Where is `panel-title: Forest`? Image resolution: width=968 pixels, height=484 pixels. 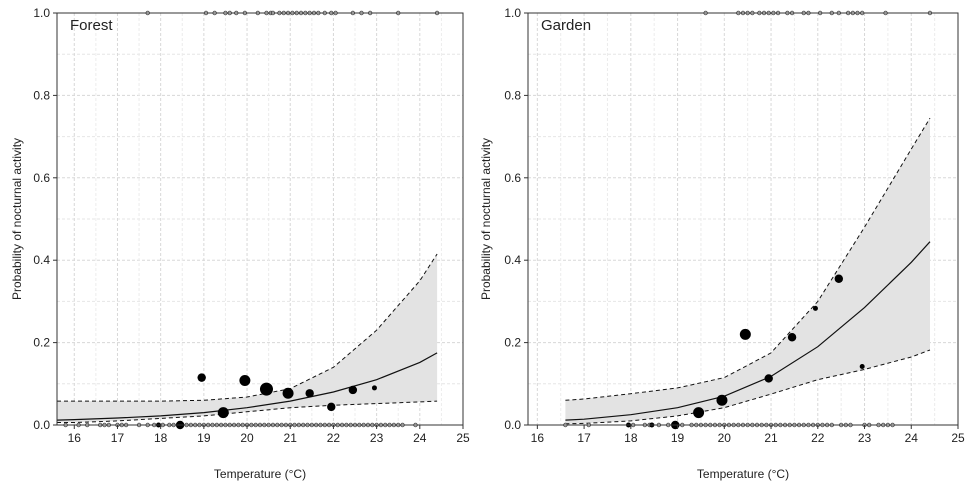
panel-title: Forest is located at coordinates (91, 25).